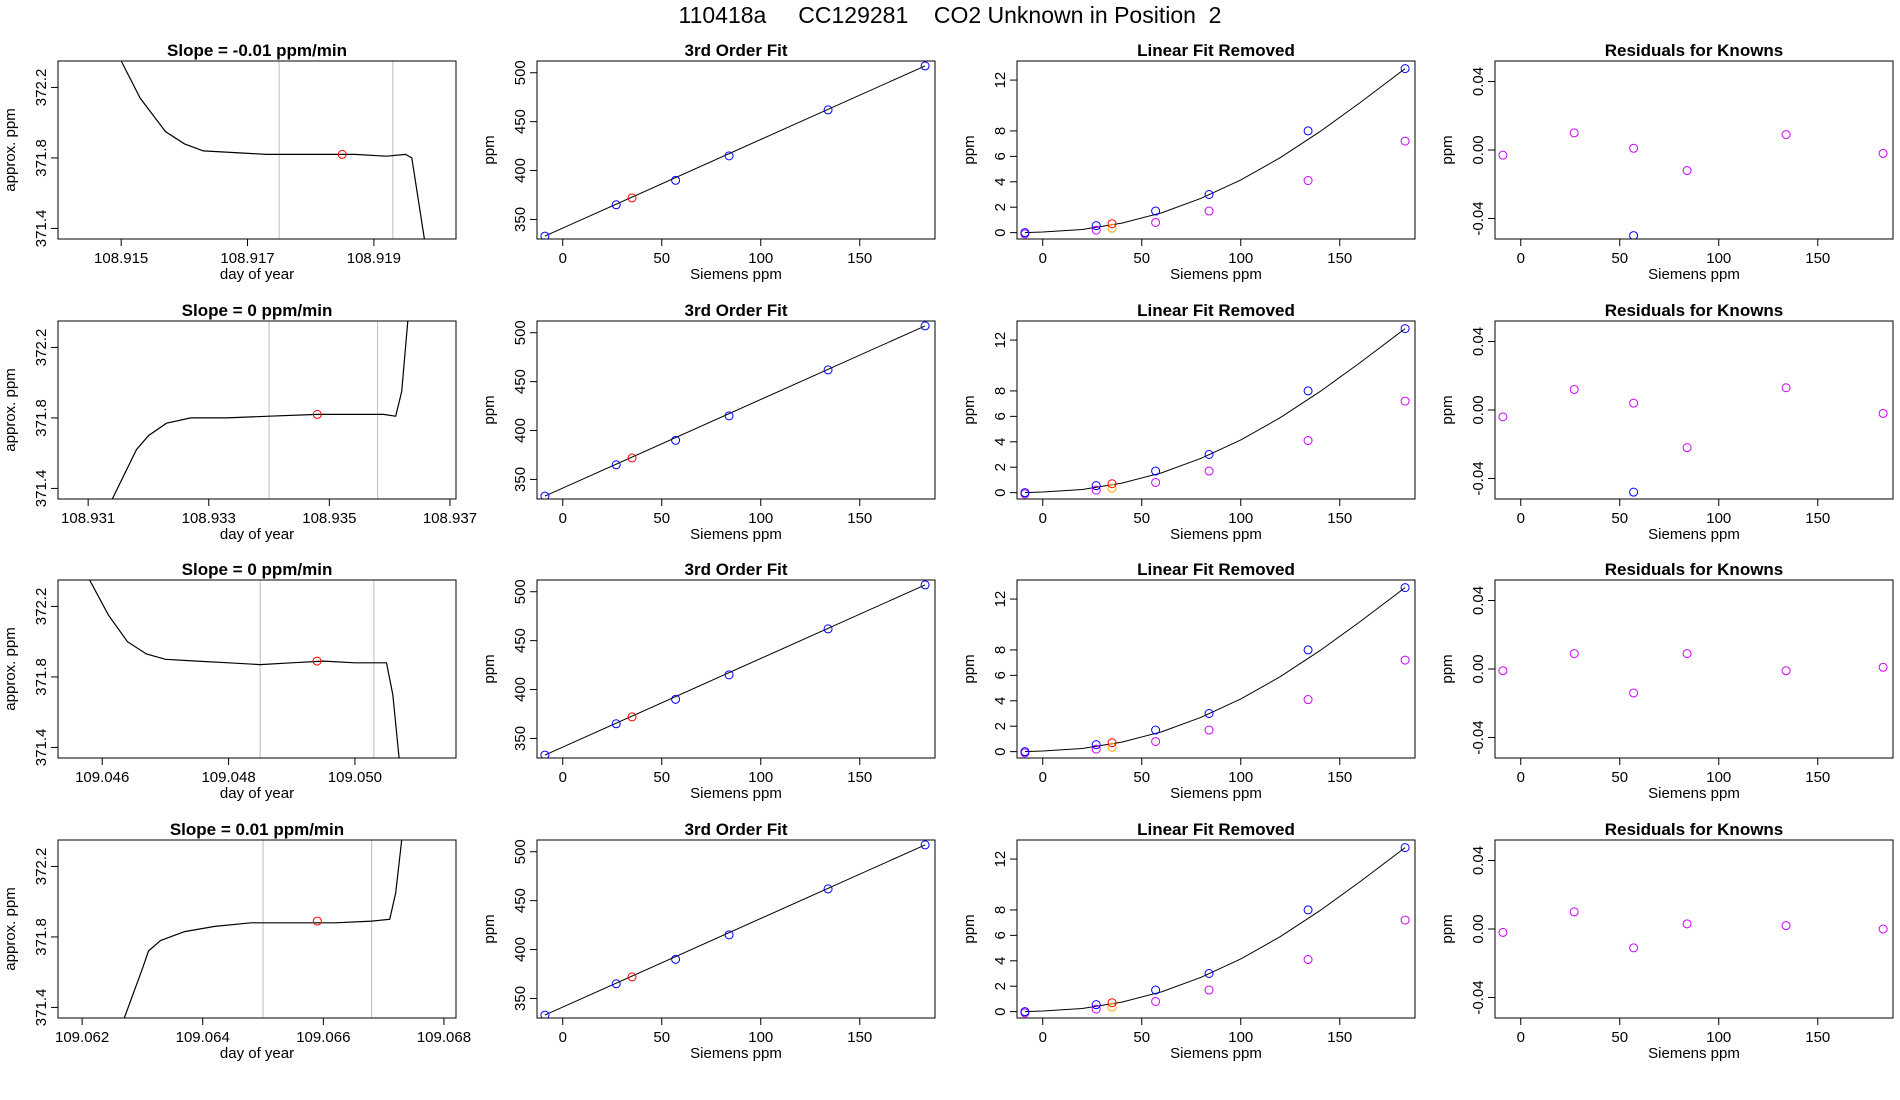  Describe the element at coordinates (735, 930) in the screenshot. I see `fit-line` at that location.